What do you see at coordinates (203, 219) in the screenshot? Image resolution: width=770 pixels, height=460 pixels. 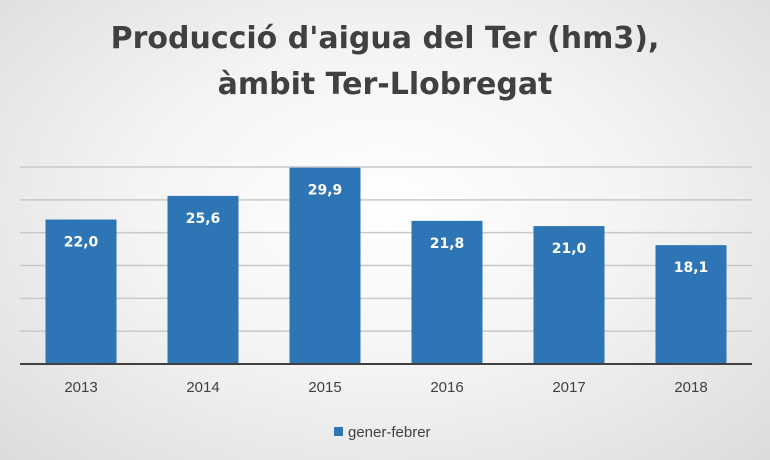 I see `data-label-2014: 25,6` at bounding box center [203, 219].